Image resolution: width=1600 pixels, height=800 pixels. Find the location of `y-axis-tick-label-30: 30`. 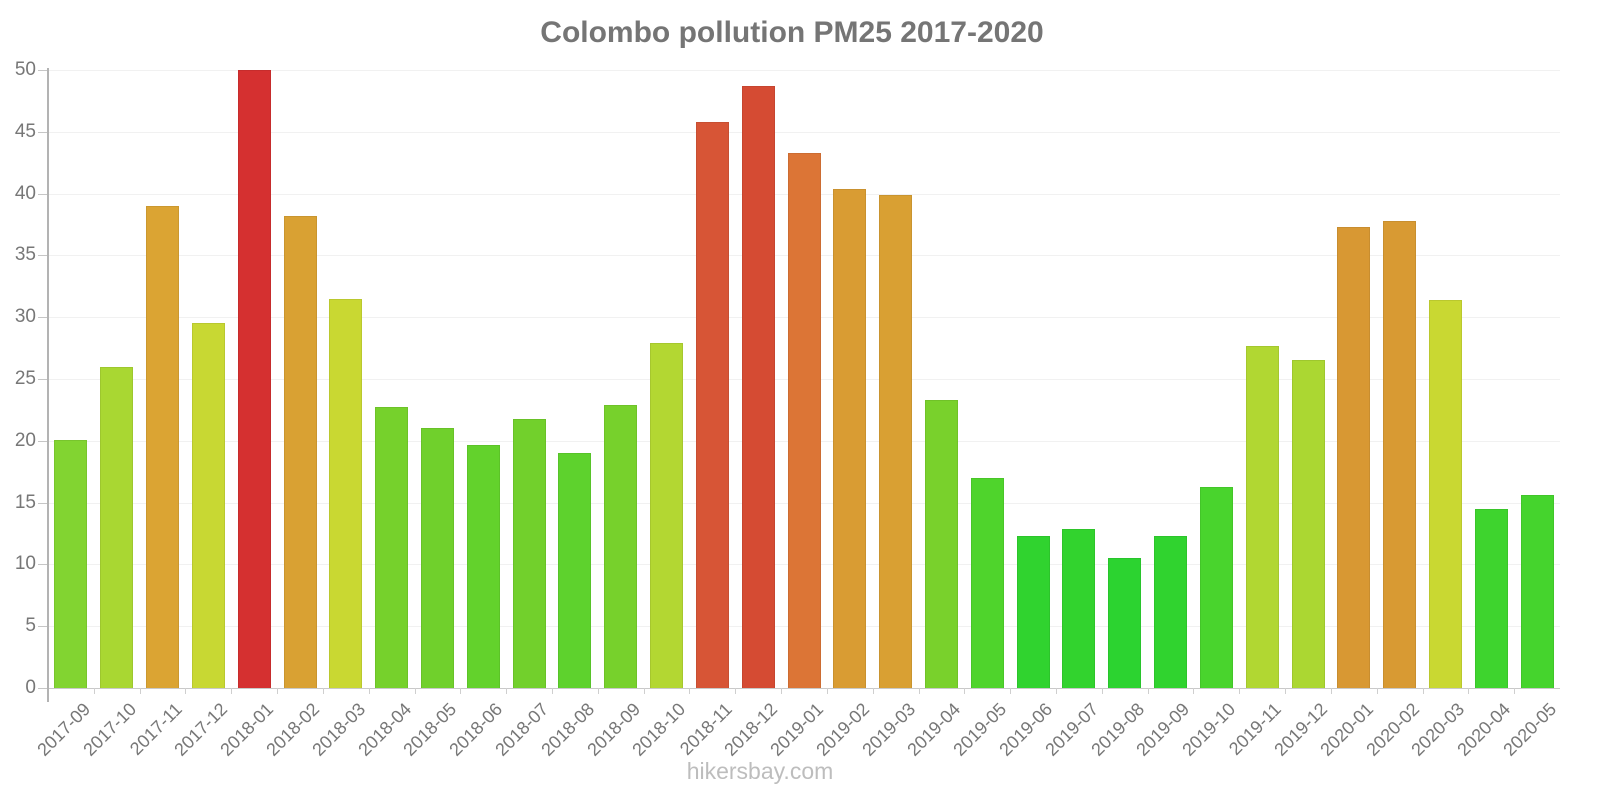

y-axis-tick-label-30: 30 is located at coordinates (25, 317).